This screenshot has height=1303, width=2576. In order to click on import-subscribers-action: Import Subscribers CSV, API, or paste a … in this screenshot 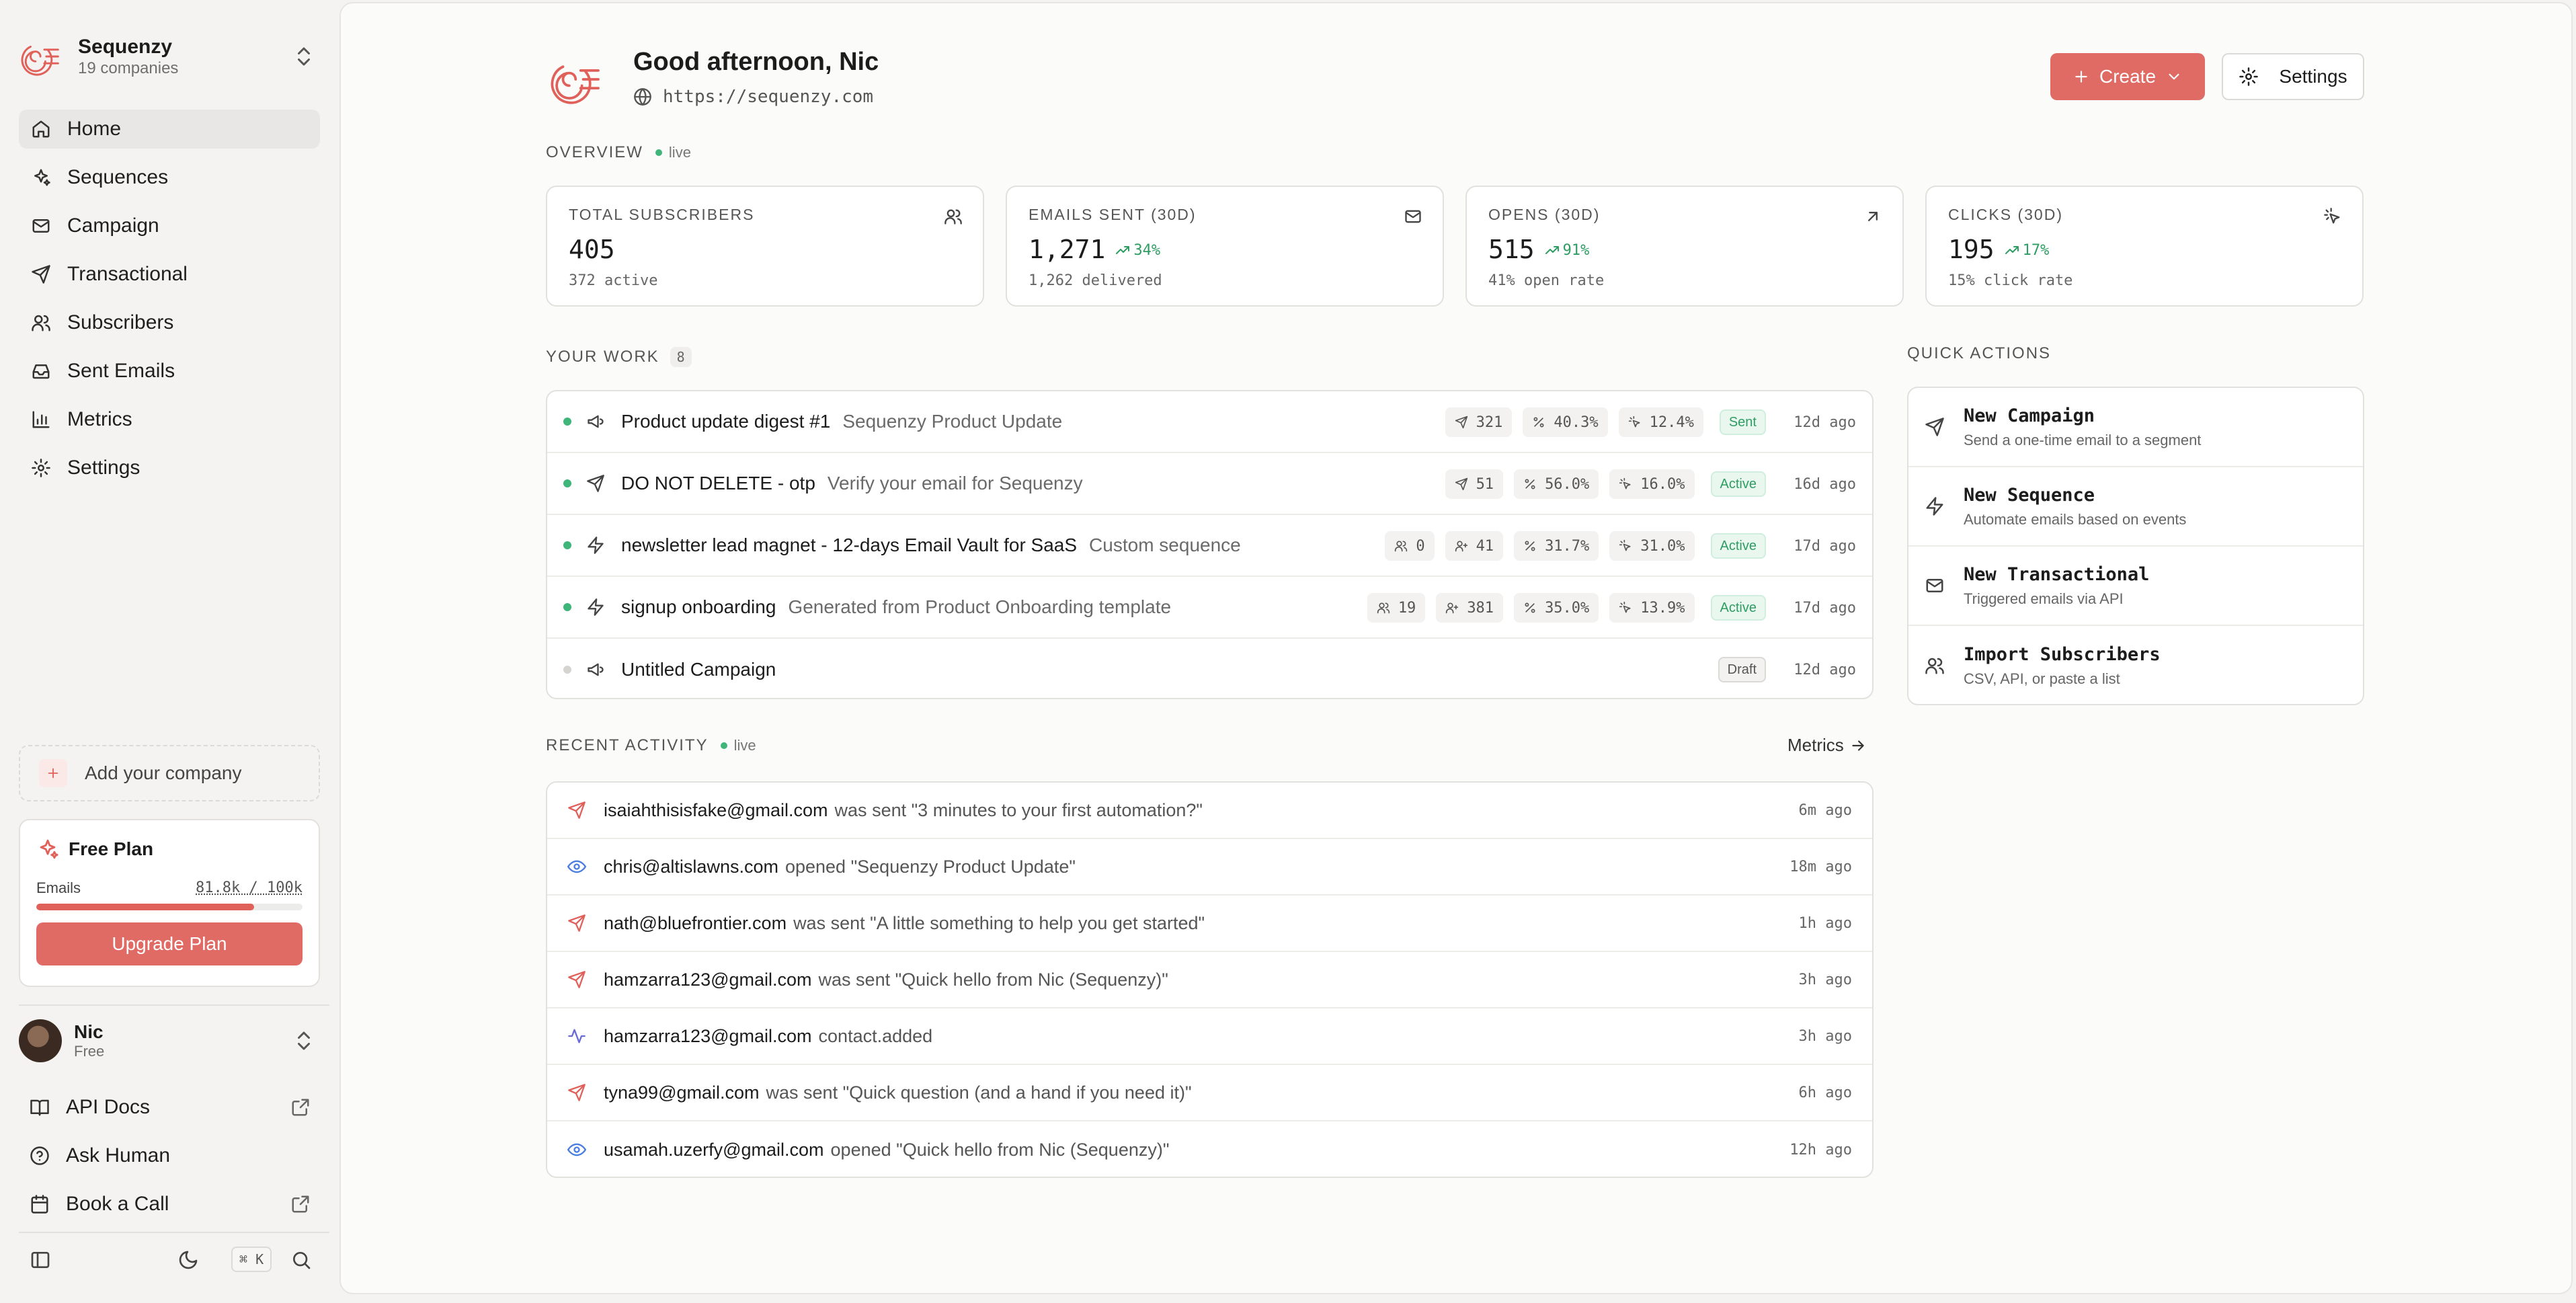, I will do `click(2135, 665)`.